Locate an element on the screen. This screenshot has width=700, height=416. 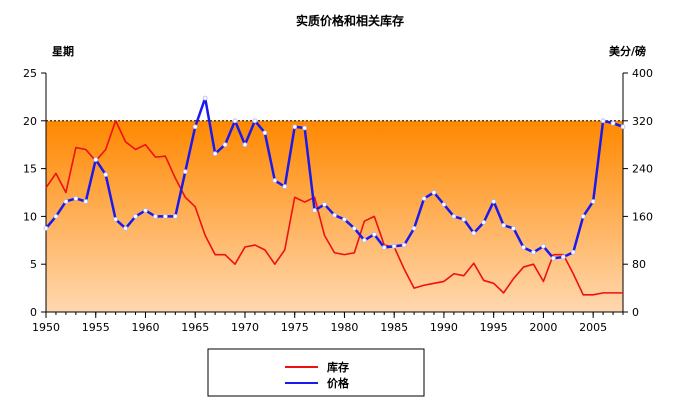
left-tick-label: 10 is located at coordinates (30, 216).